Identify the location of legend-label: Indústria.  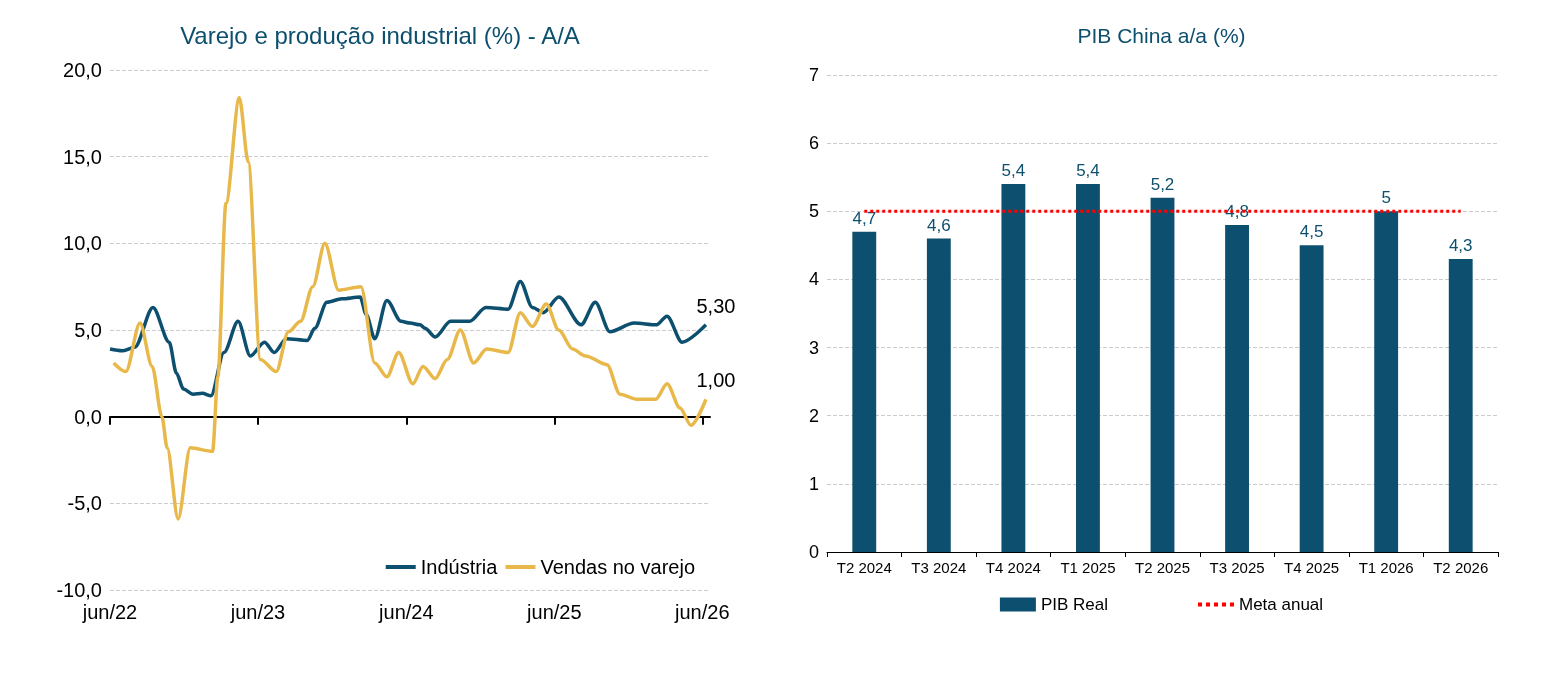
(459, 567).